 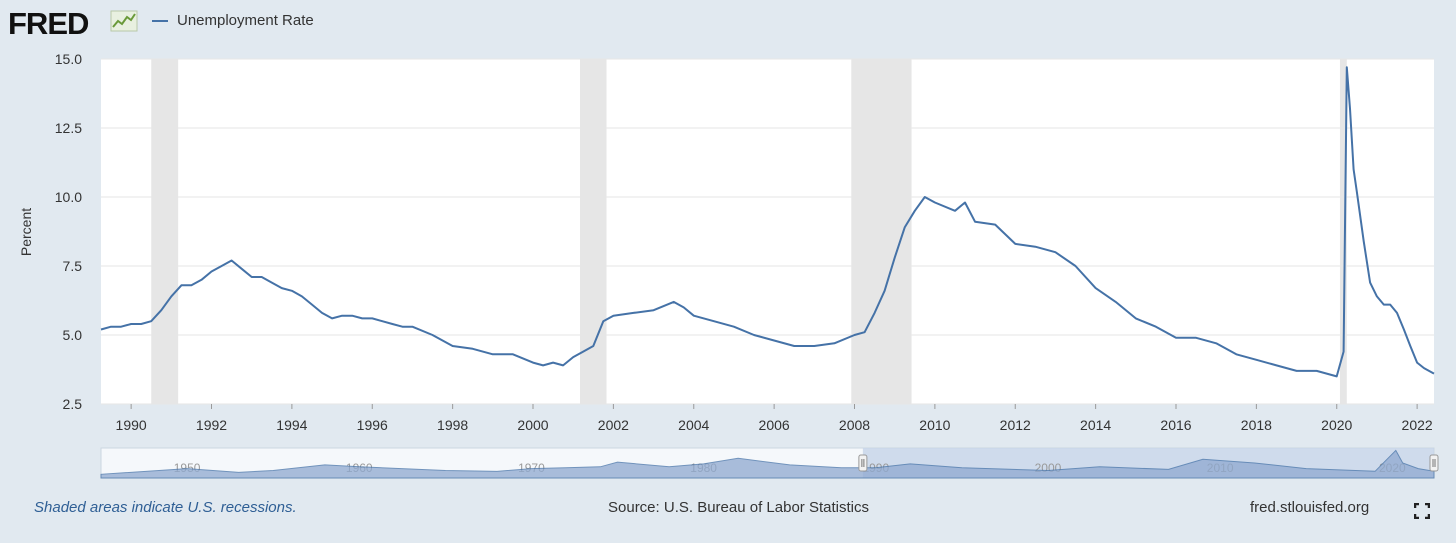 What do you see at coordinates (68, 59) in the screenshot?
I see `y-tick-label: 15.0` at bounding box center [68, 59].